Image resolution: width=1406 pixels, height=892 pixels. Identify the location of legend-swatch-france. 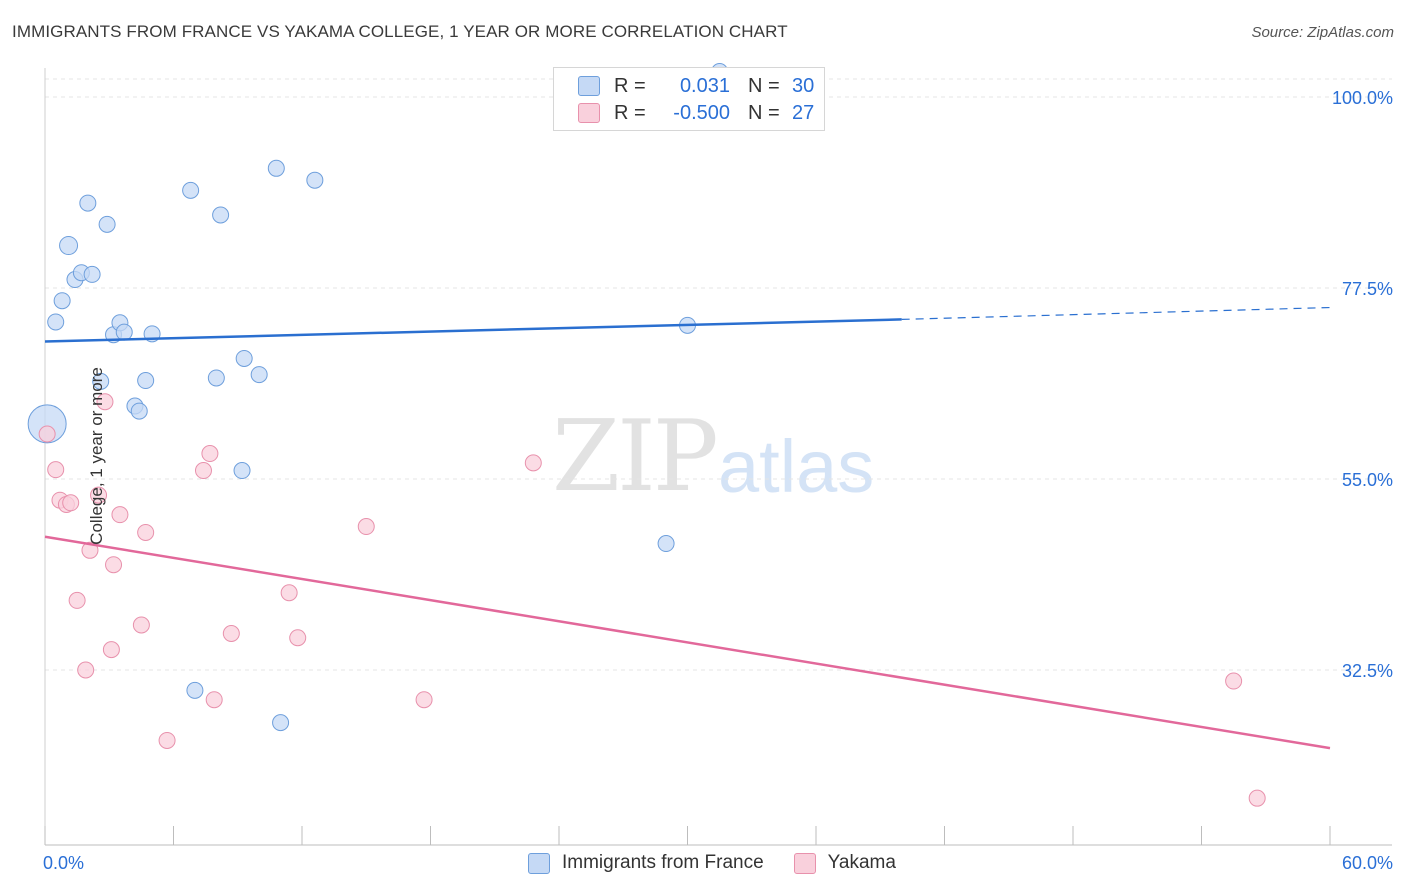
(539, 863).